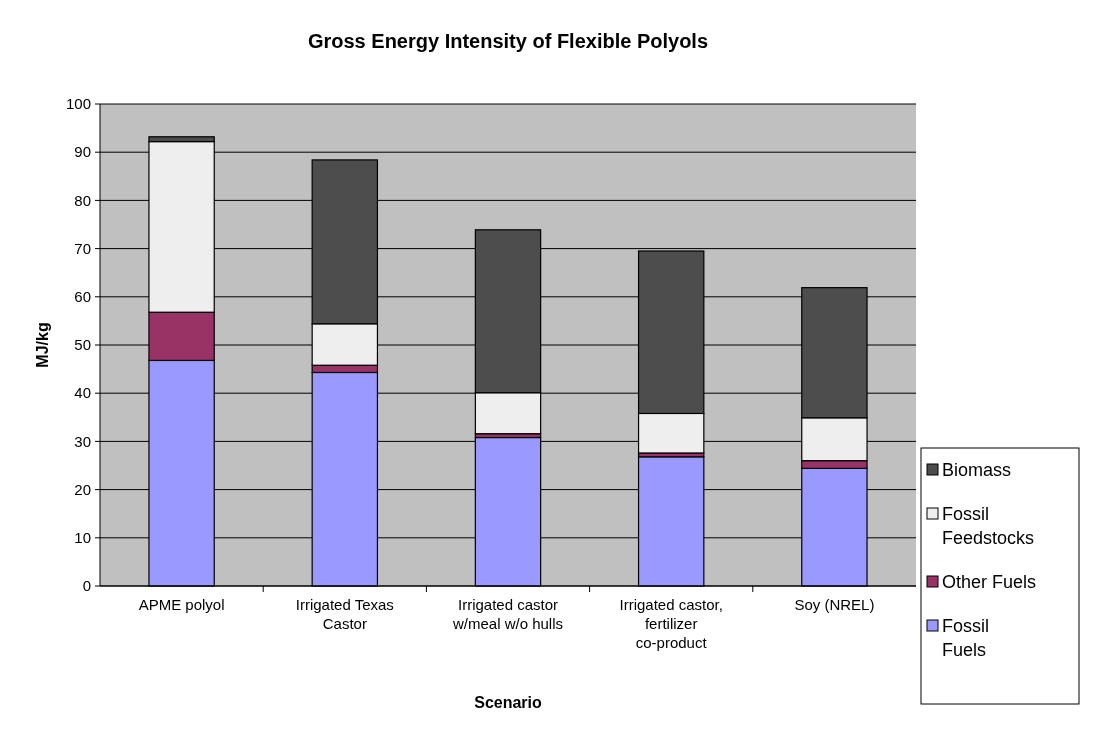 The width and height of the screenshot is (1096, 736). What do you see at coordinates (507, 614) in the screenshot?
I see `x-tick-label: Irrigated castor w/meal w/o hulls` at bounding box center [507, 614].